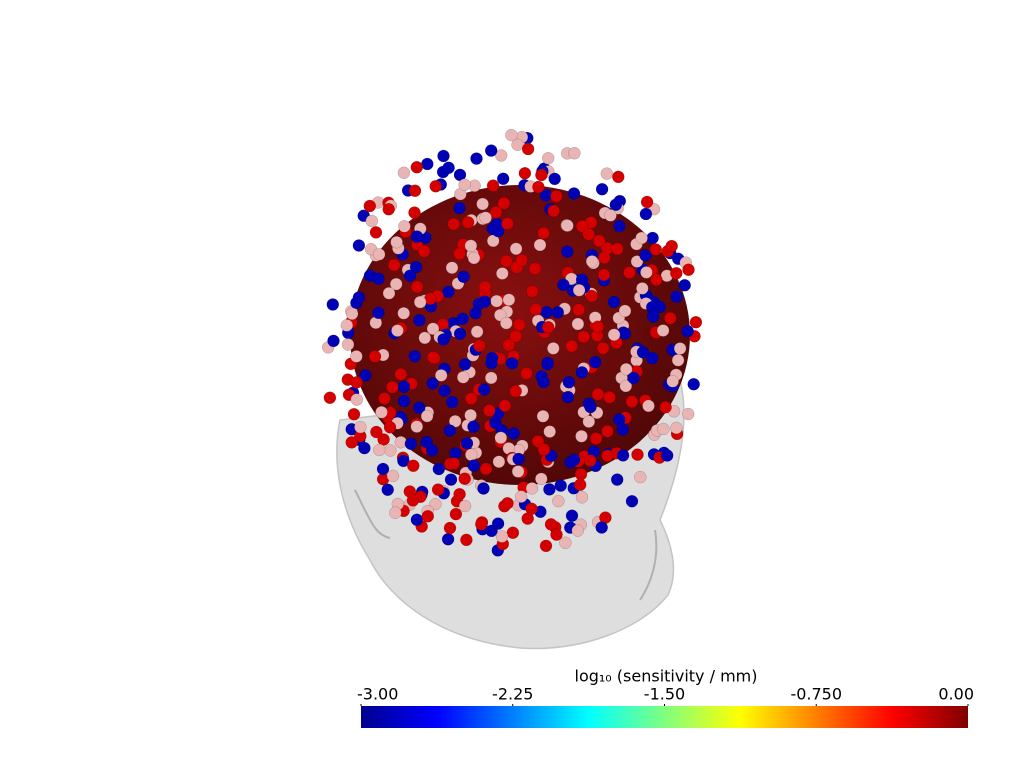 This screenshot has height=768, width=1024. Describe the element at coordinates (666, 676) in the screenshot. I see `colorbar-title: log₁₀ (sensitivity / mm)` at that location.